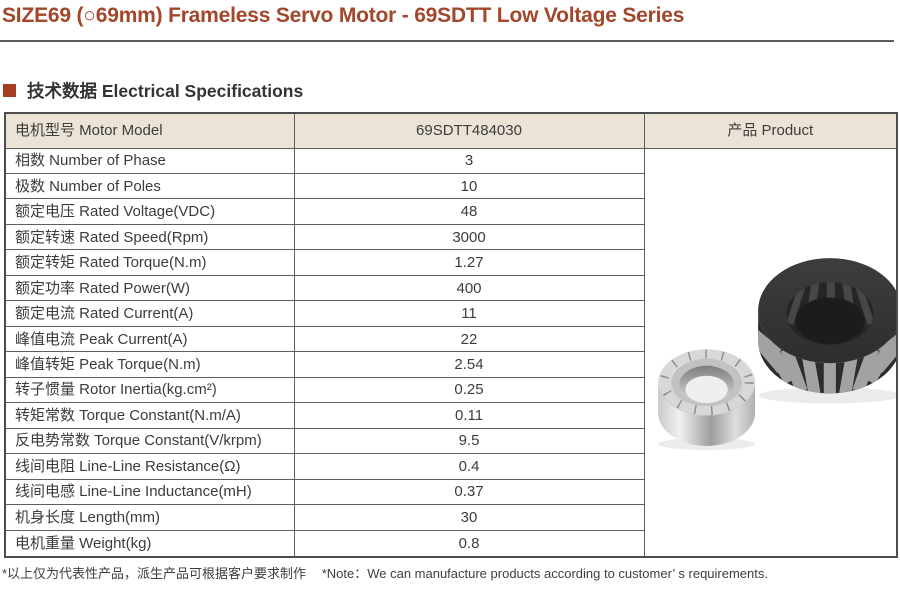  I want to click on table-row: 线间电阻 Line-Line Resistance(Ω) 0.4, so click(450, 466).